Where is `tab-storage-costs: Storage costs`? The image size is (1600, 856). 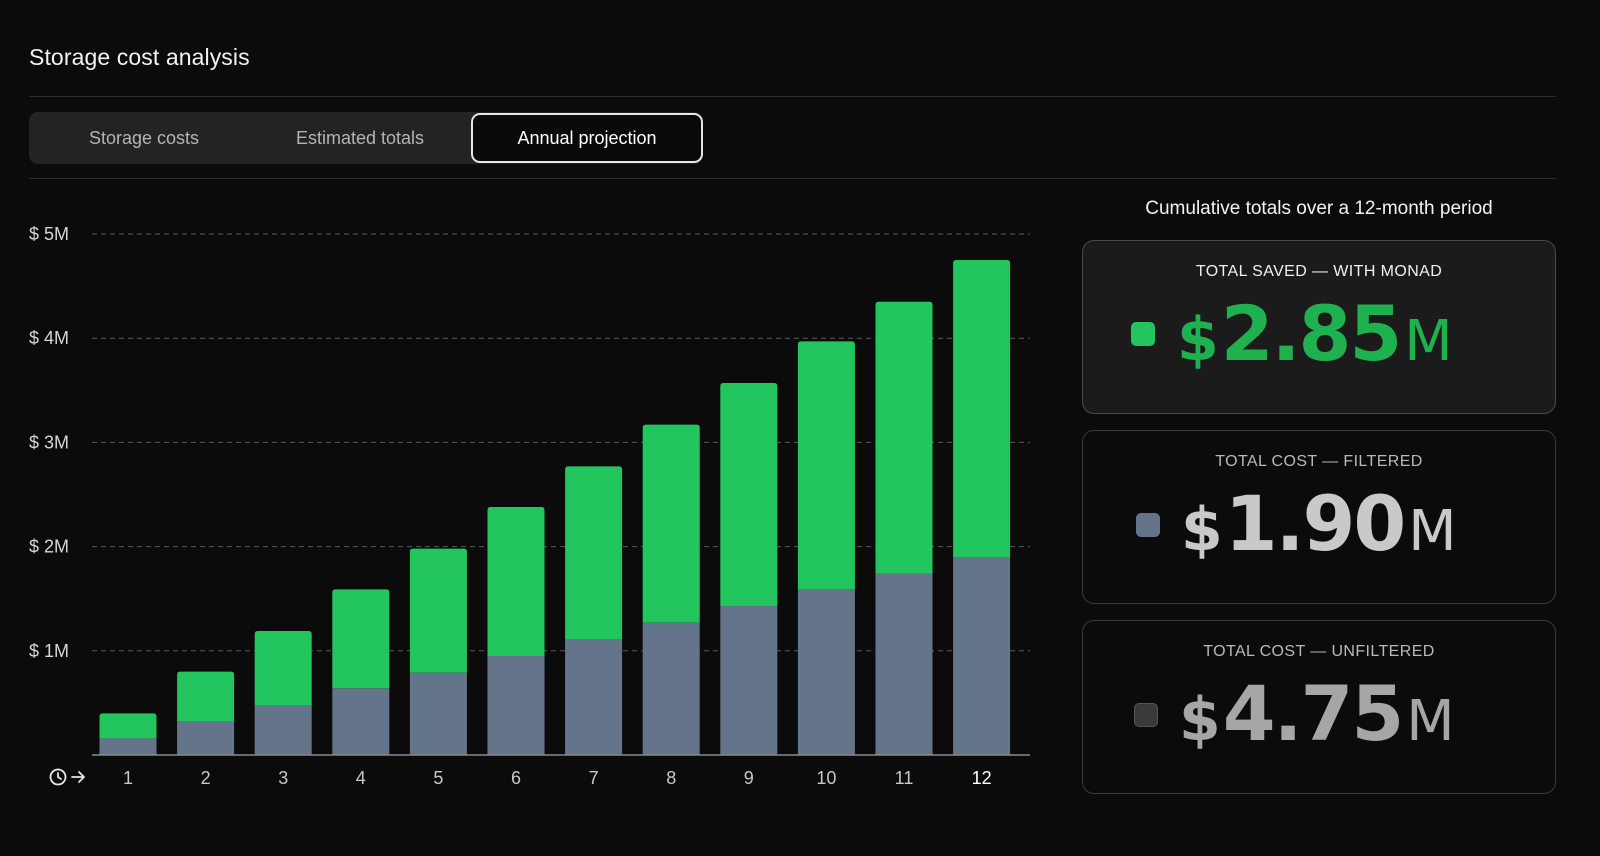 tab-storage-costs: Storage costs is located at coordinates (144, 137).